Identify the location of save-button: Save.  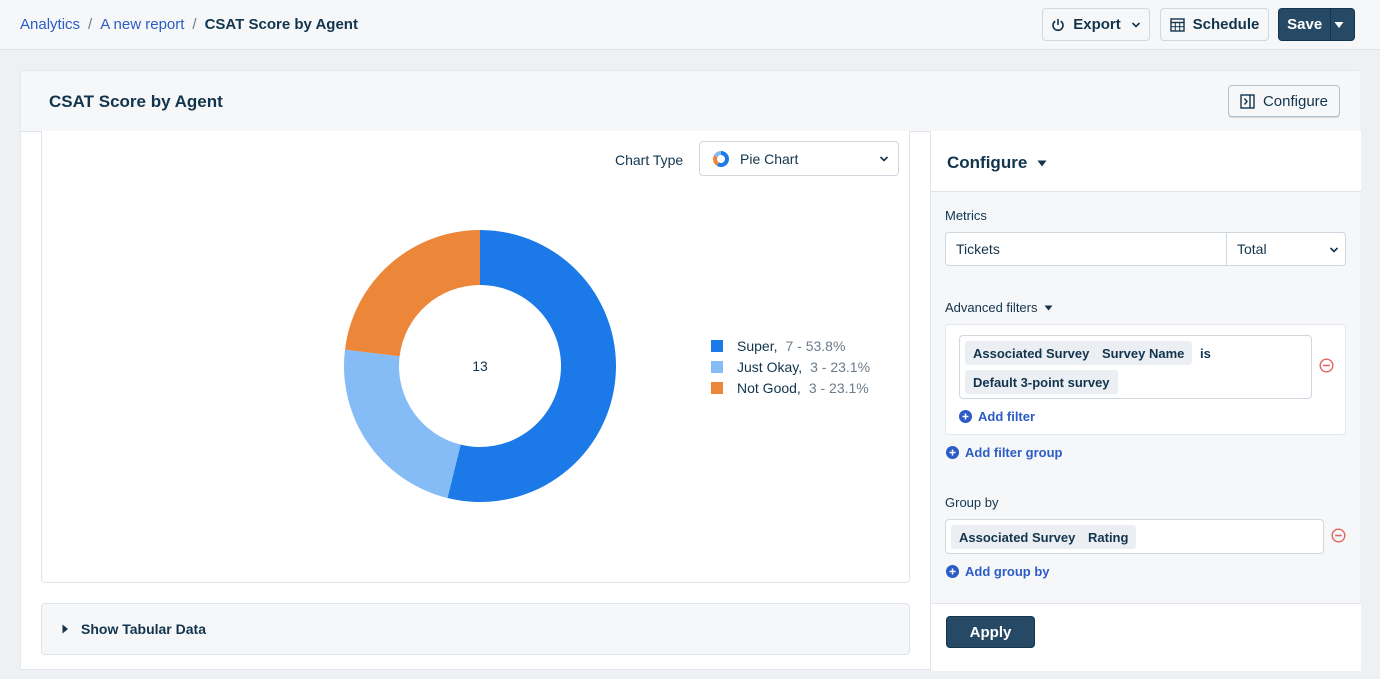
(1316, 24).